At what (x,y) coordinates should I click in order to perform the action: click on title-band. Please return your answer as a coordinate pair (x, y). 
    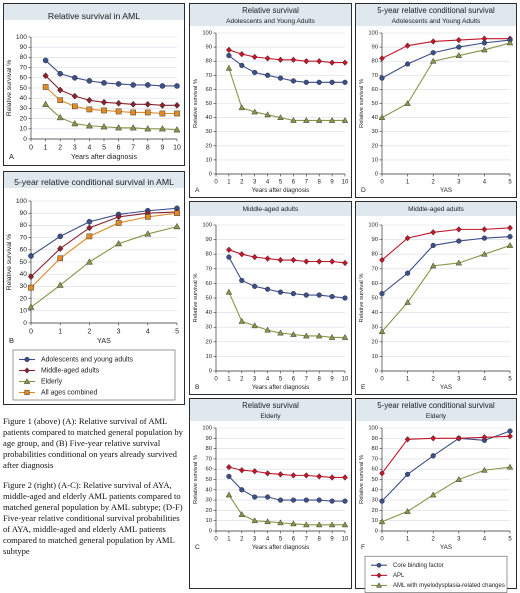
    Looking at the image, I should click on (436, 15).